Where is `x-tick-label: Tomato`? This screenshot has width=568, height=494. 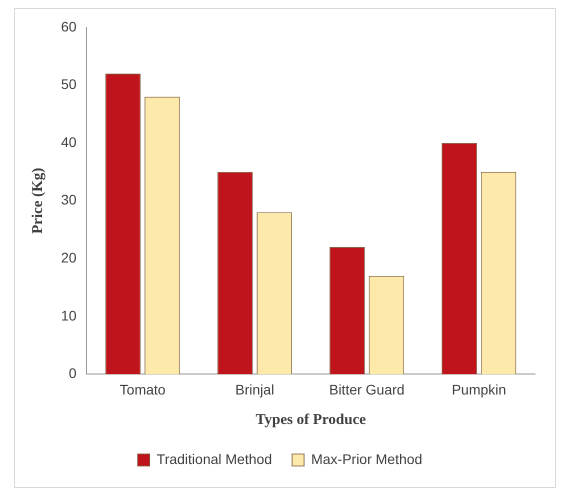
x-tick-label: Tomato is located at coordinates (143, 389).